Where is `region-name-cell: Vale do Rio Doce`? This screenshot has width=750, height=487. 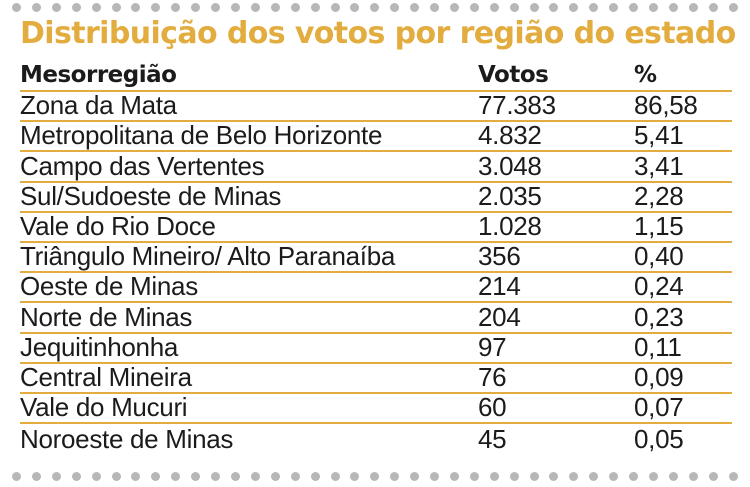
region-name-cell: Vale do Rio Doce is located at coordinates (118, 225).